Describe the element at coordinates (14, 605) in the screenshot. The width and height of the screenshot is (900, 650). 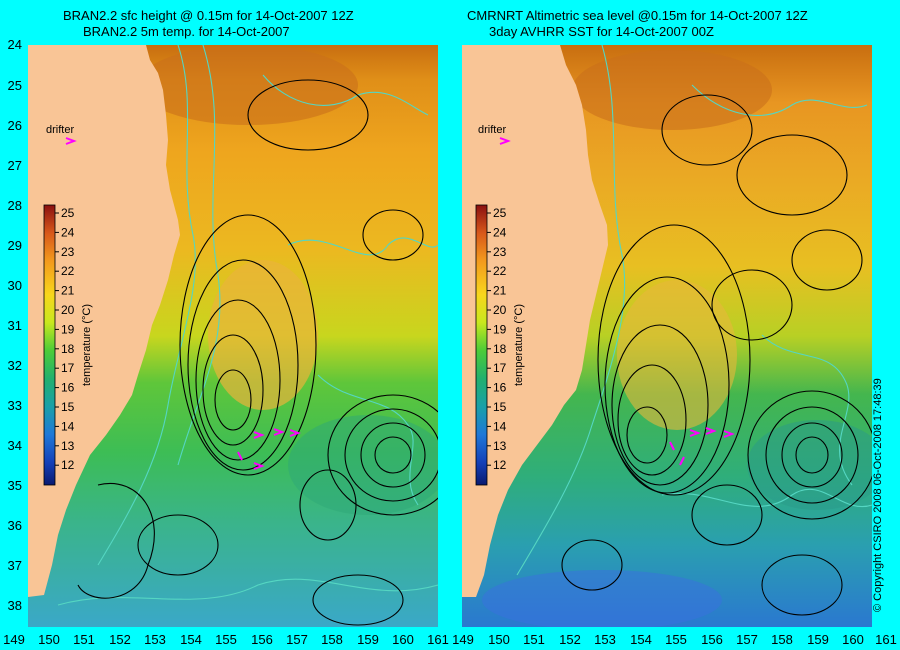
I see `y-tick: 38` at that location.